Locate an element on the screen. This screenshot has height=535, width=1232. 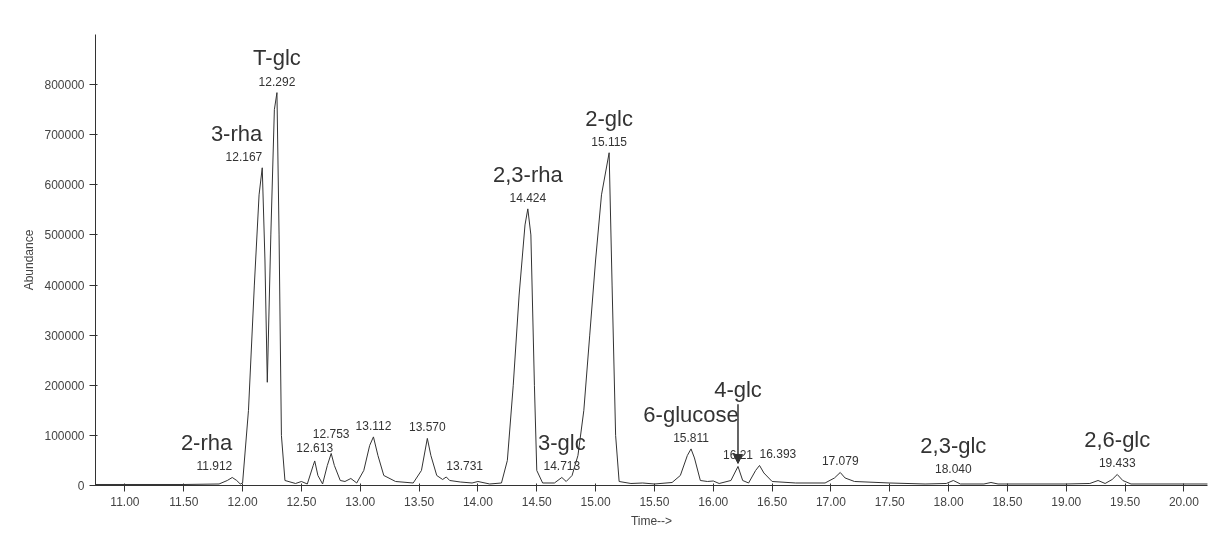
annotation: 18.040 is located at coordinates (953, 469).